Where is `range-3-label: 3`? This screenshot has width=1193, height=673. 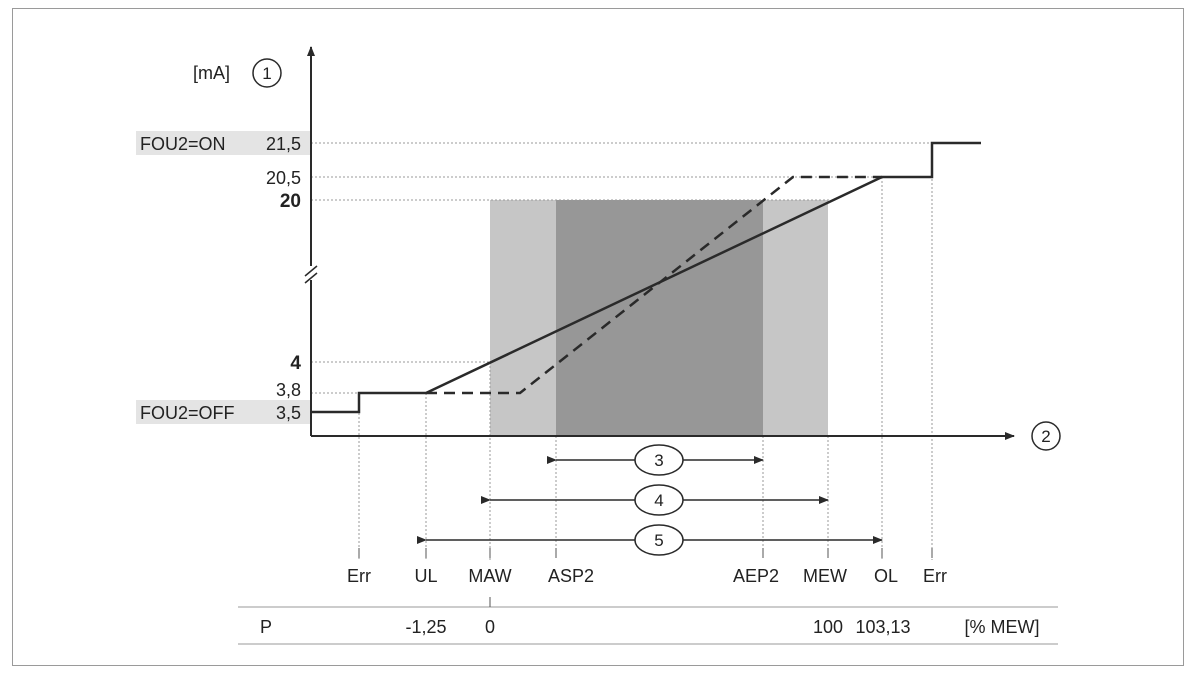
range-3-label: 3 is located at coordinates (658, 460).